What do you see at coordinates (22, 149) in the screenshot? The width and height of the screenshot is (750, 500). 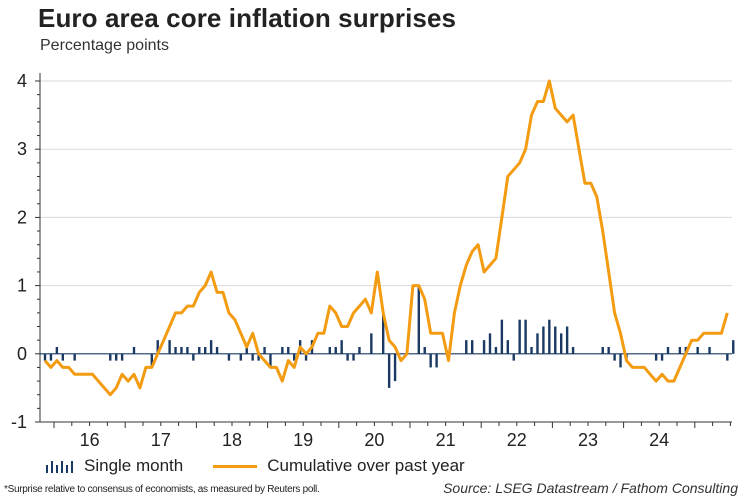 I see `y-tick-label: 3` at bounding box center [22, 149].